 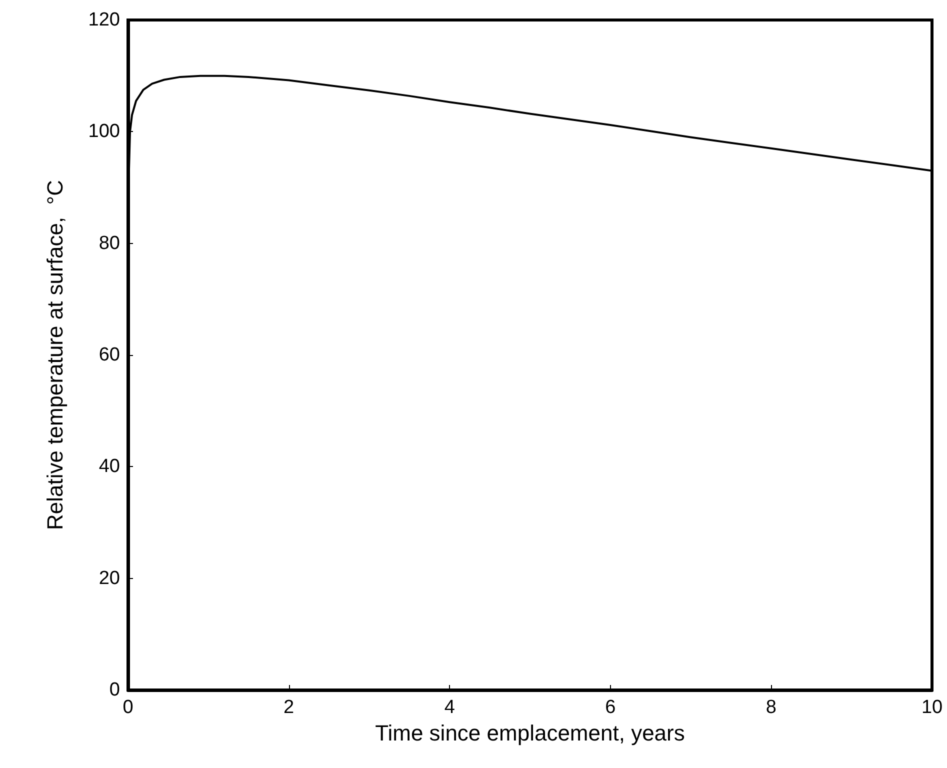 What do you see at coordinates (610, 707) in the screenshot?
I see `x-tick-label: 6` at bounding box center [610, 707].